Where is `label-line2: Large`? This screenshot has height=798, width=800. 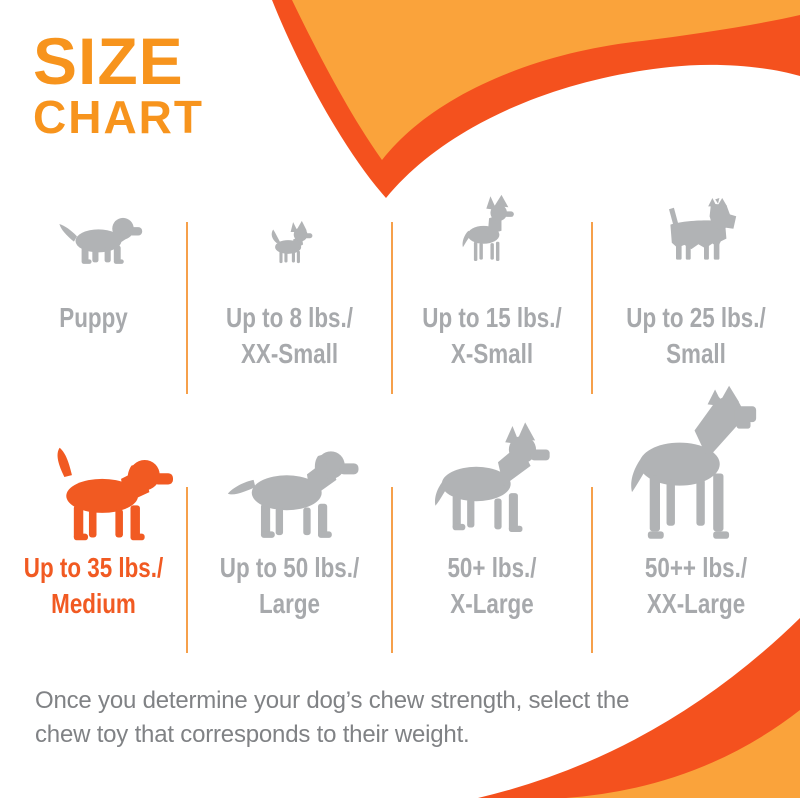
label-line2: Large is located at coordinates (289, 603).